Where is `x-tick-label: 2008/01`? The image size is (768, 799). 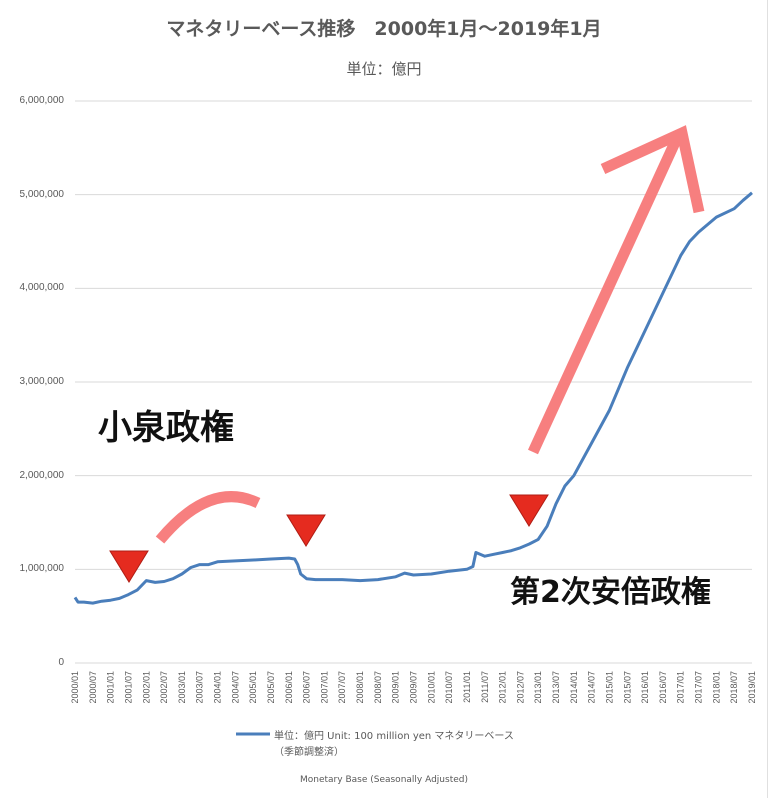 x-tick-label: 2008/01 is located at coordinates (360, 687).